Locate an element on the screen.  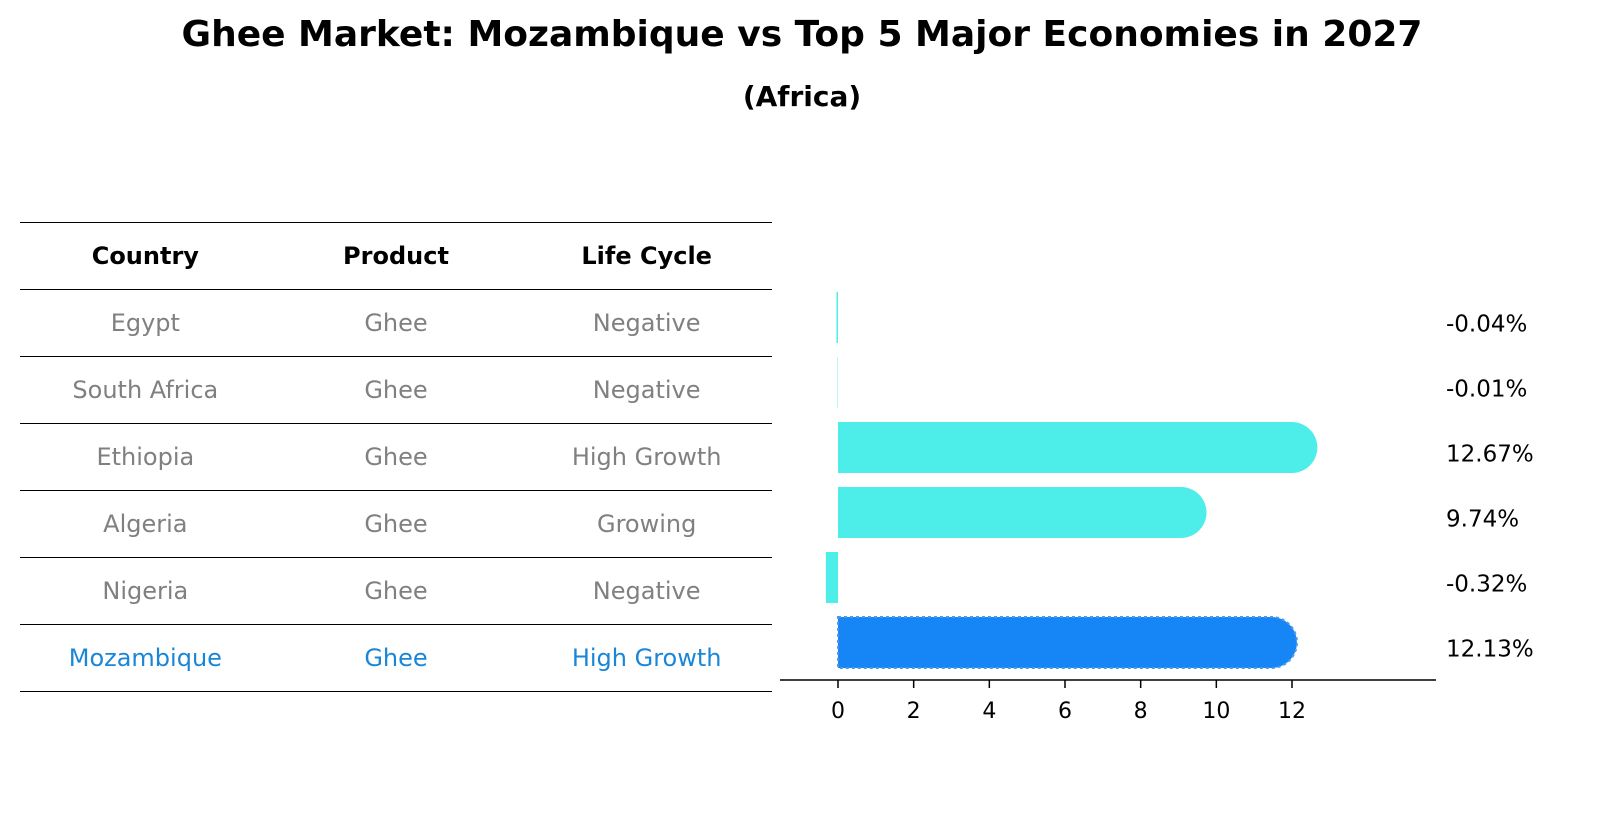
x-tick-label: 8 is located at coordinates (1141, 711).